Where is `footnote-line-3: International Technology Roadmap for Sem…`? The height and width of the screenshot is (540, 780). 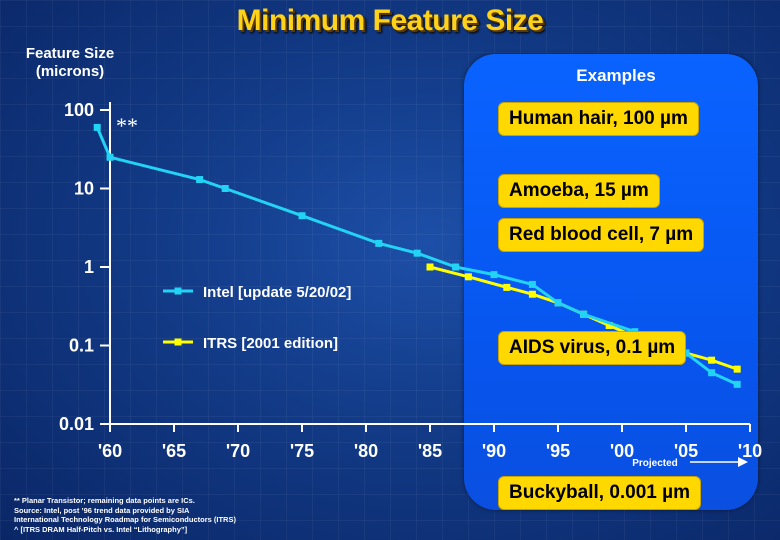
footnote-line-3: International Technology Roadmap for Sem… is located at coordinates (125, 519).